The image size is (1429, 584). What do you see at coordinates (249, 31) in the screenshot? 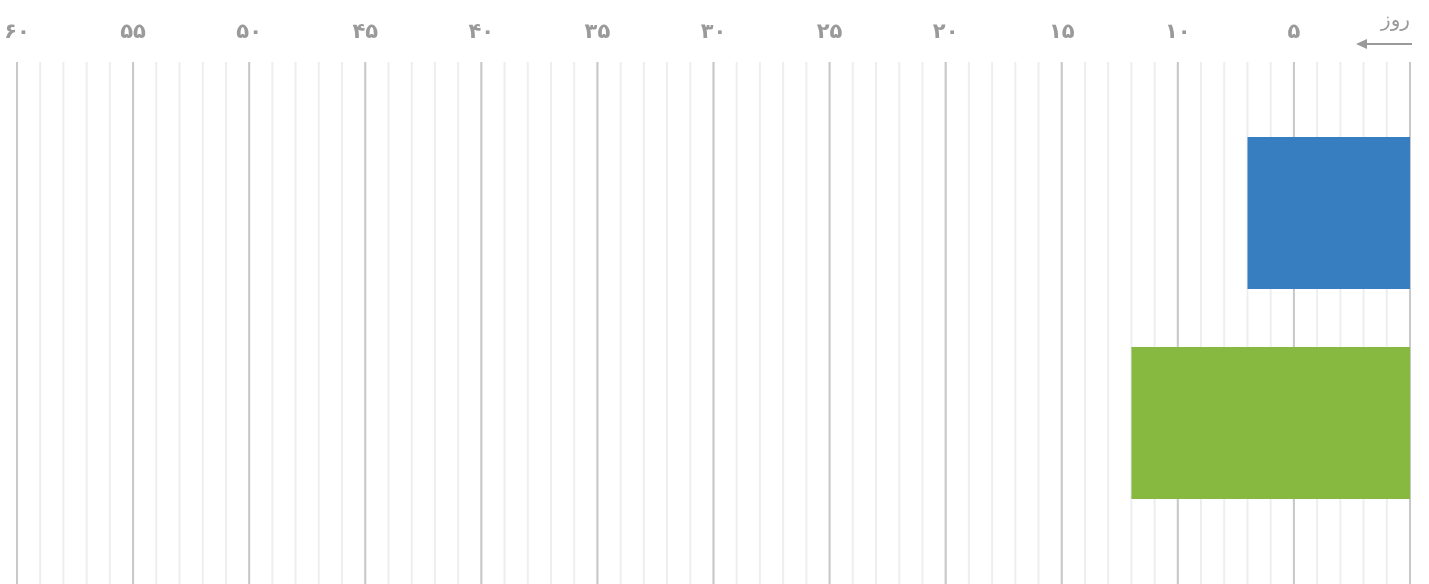
I see `x-tick-label: ۵۰` at bounding box center [249, 31].